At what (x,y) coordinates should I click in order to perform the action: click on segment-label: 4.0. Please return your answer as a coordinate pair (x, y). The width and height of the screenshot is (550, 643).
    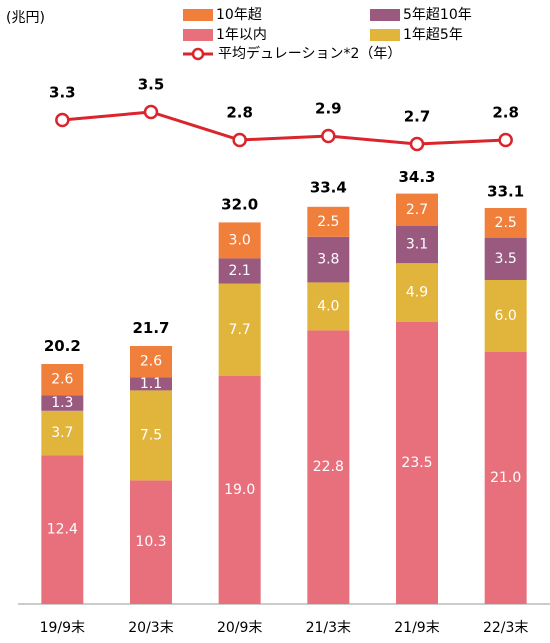
    Looking at the image, I should click on (328, 306).